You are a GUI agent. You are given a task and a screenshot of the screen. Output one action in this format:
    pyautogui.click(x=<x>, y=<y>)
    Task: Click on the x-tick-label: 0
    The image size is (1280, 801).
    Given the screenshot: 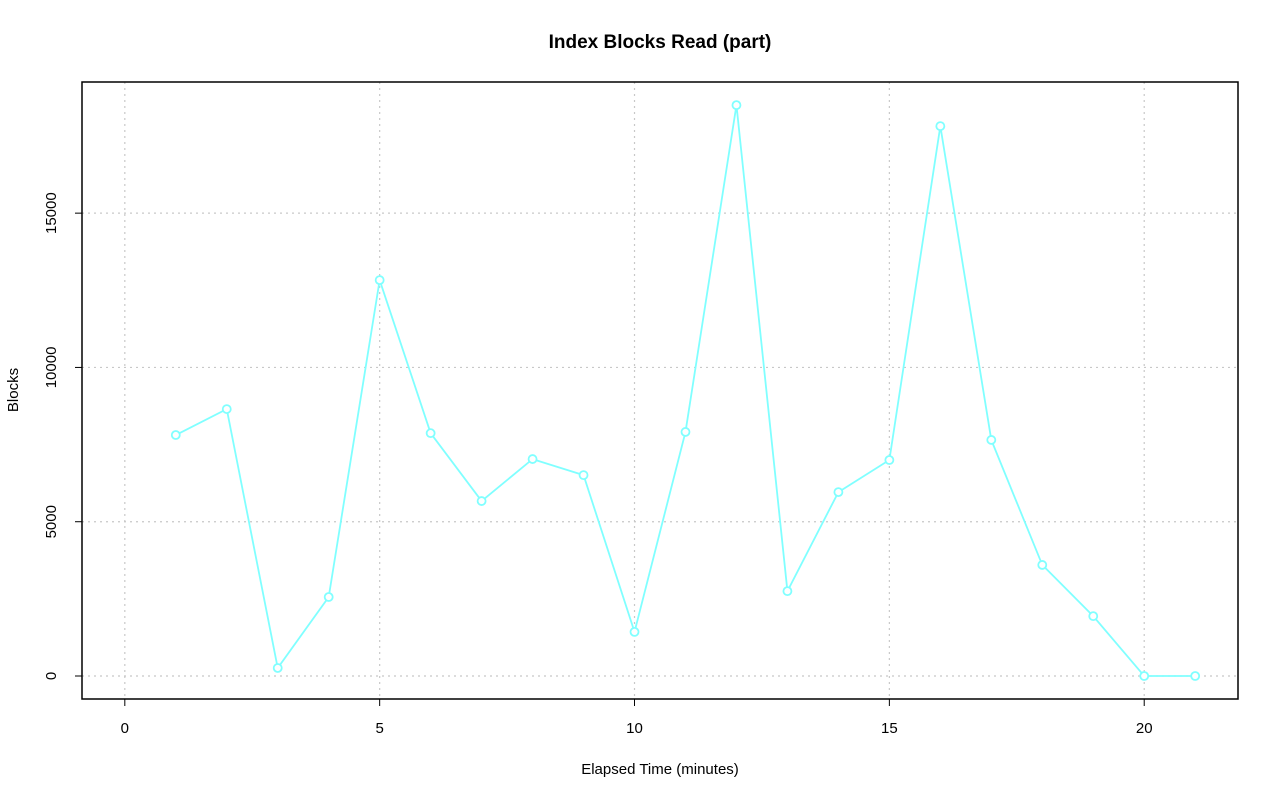 What is the action you would take?
    pyautogui.click(x=125, y=728)
    